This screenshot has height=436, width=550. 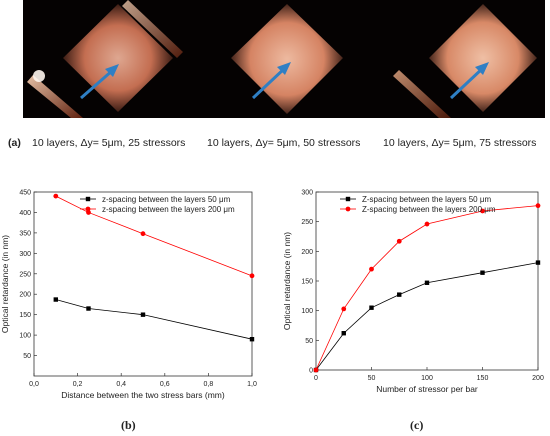 What do you see at coordinates (168, 209) in the screenshot?
I see `legend-entry: z-spacing between the layers 200 μm` at bounding box center [168, 209].